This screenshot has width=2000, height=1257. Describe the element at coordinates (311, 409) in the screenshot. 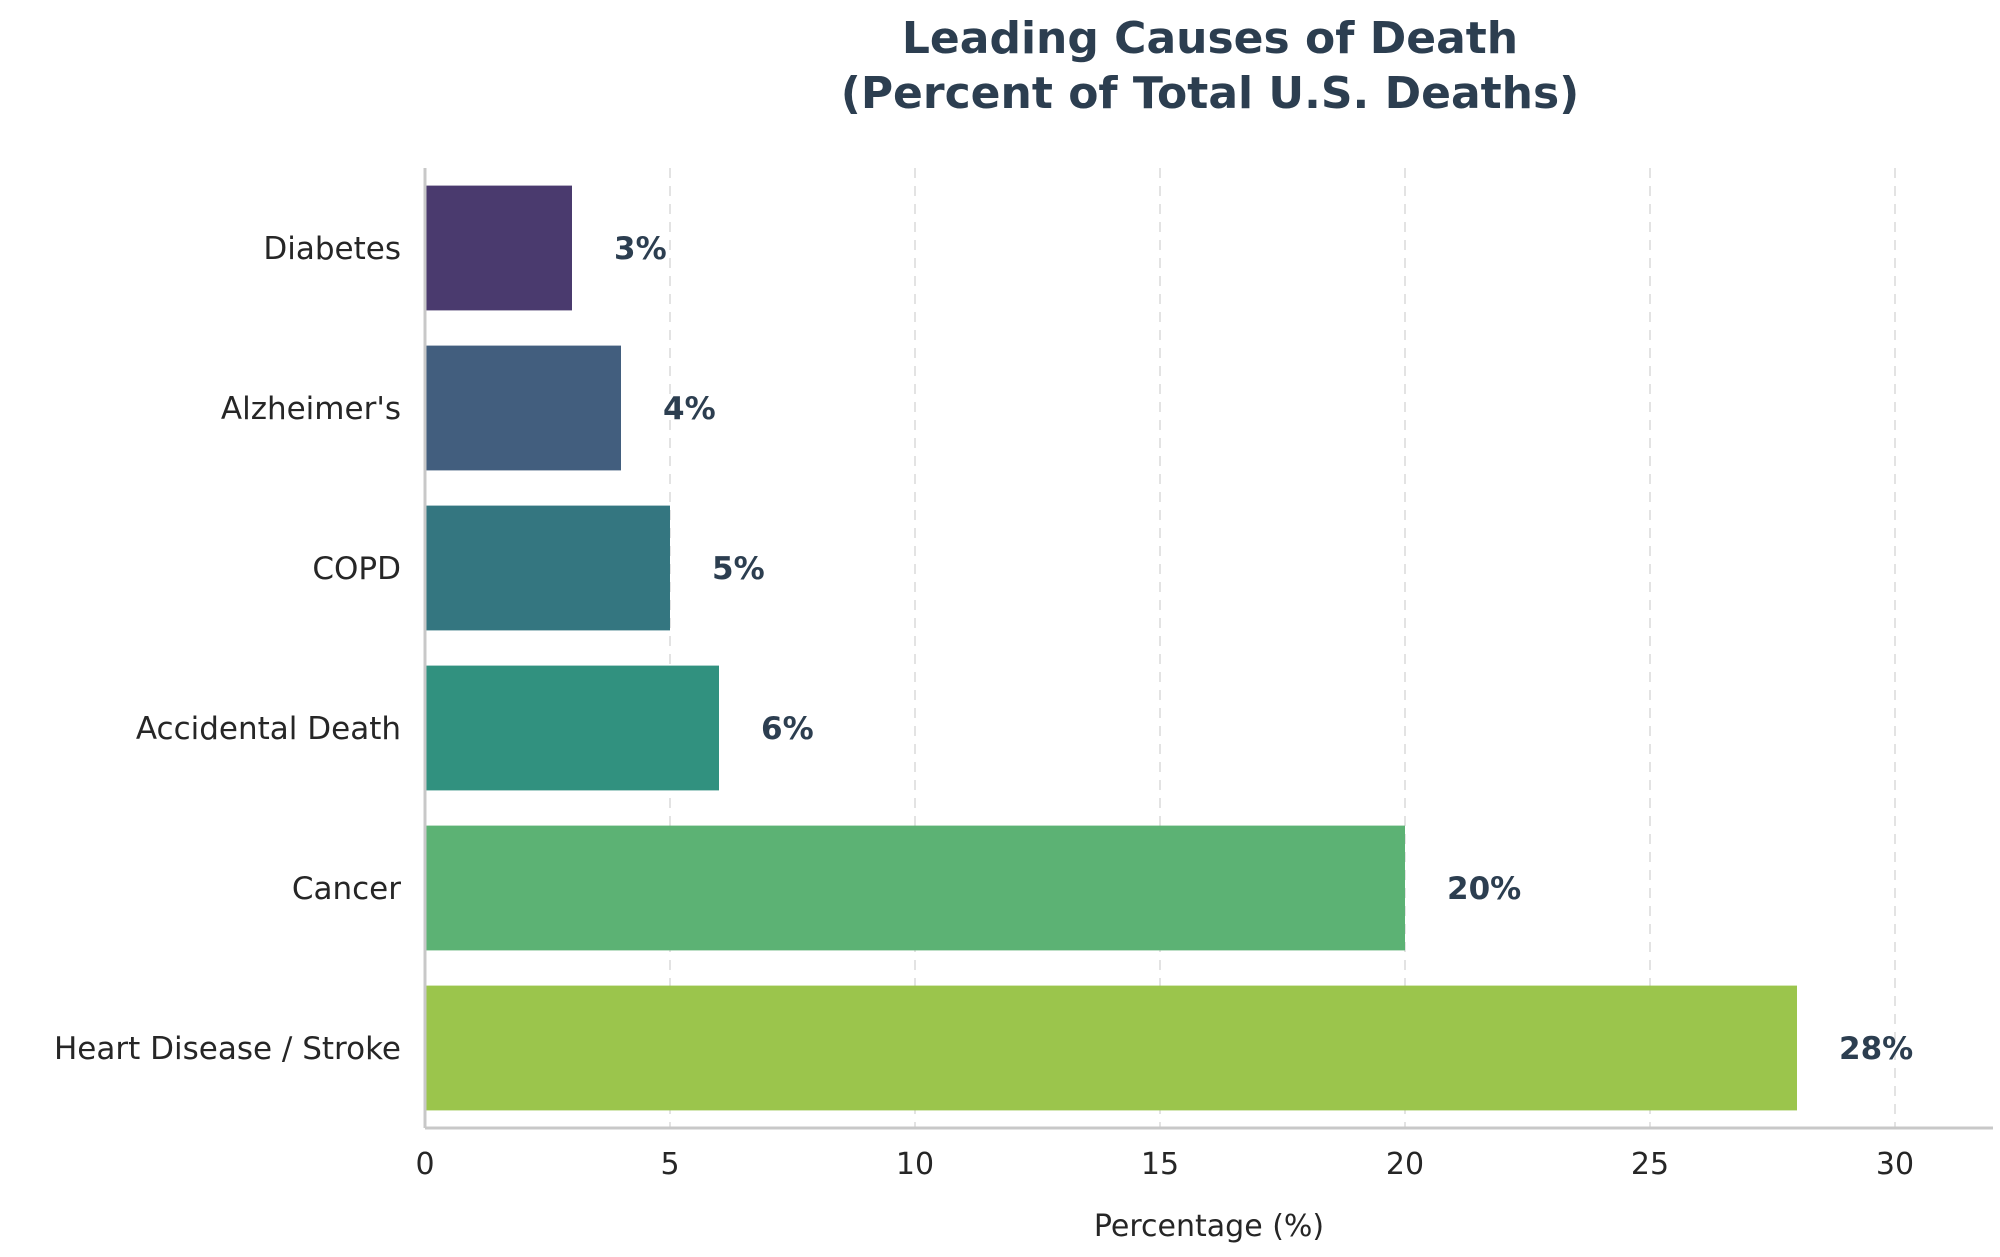

I see `category-label: Alzheimer's` at that location.